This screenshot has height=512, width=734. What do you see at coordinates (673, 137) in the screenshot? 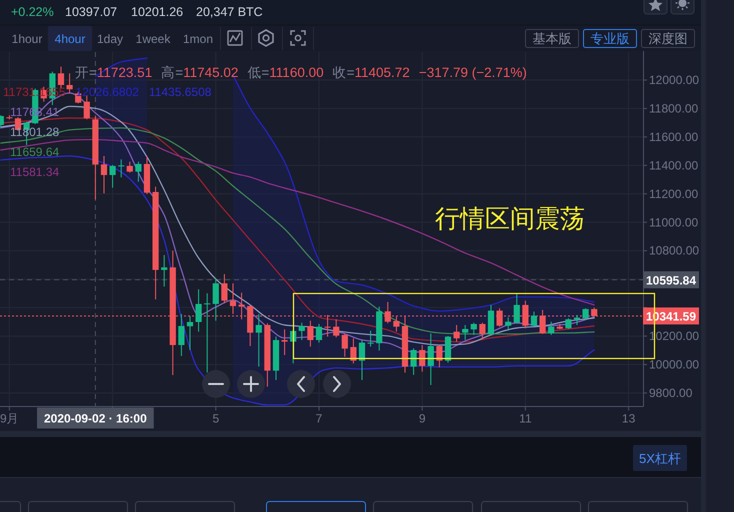
I see `y-tick-label: 11600.00` at bounding box center [673, 137].